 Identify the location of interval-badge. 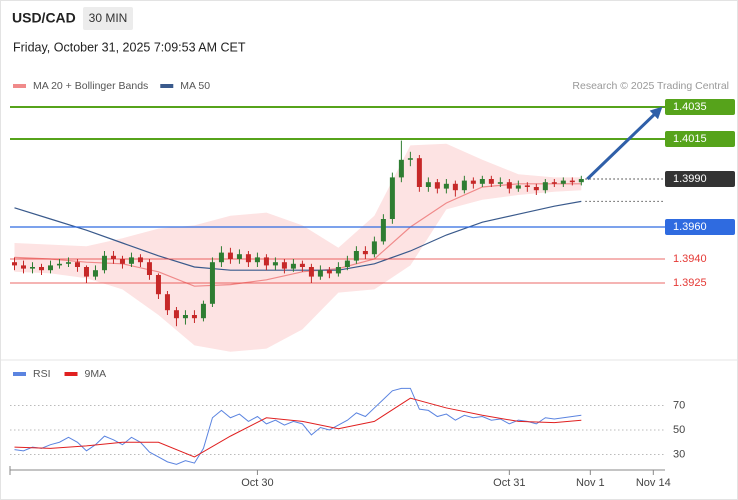
(108, 18).